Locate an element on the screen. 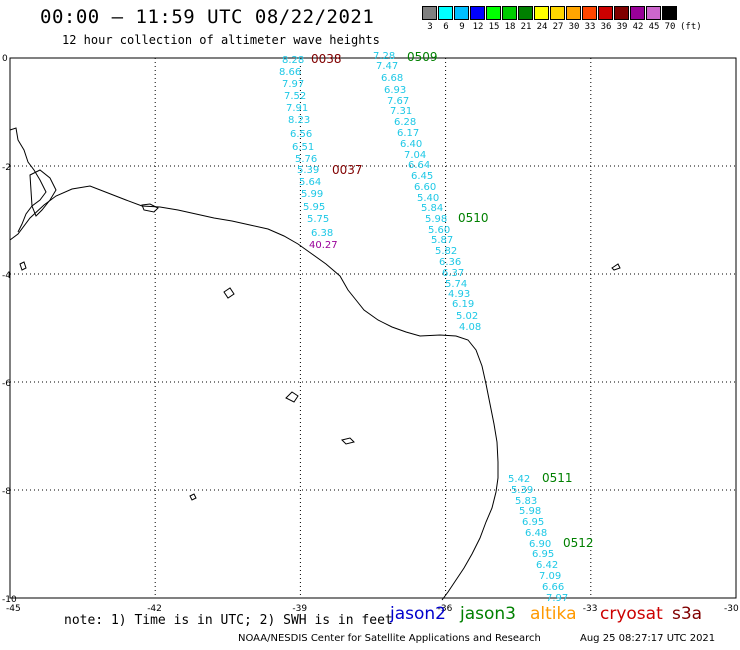 The height and width of the screenshot is (650, 740). wave-height-value: 5.83 is located at coordinates (526, 501).